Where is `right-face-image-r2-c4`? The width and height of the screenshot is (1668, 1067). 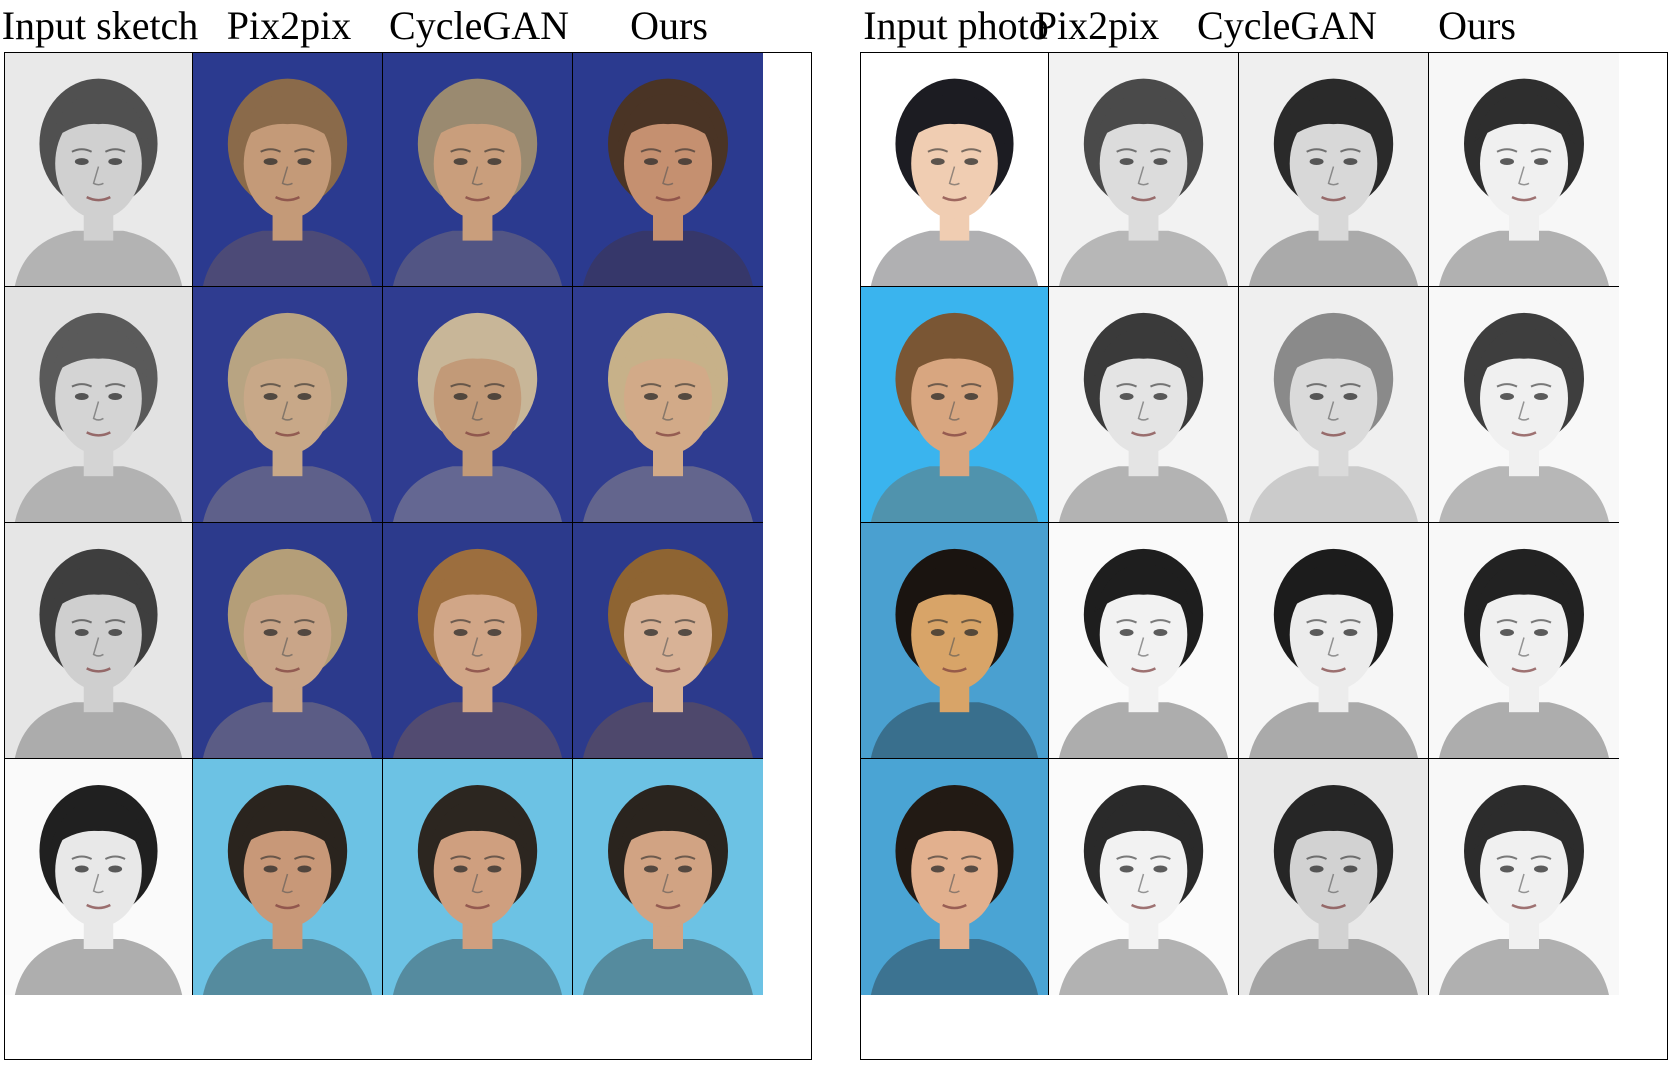
right-face-image-r2-c4 is located at coordinates (1524, 404).